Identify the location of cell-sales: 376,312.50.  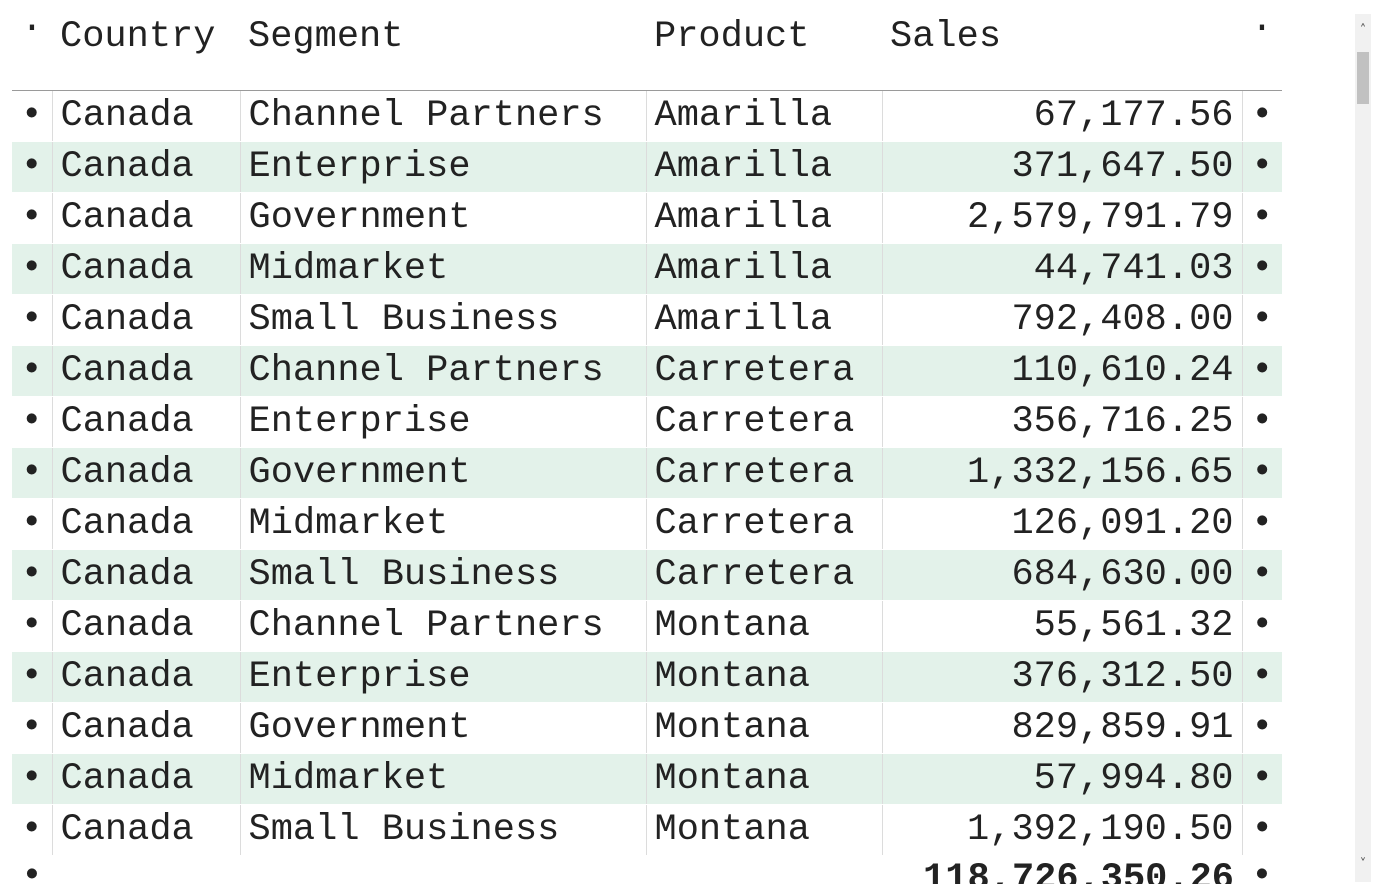
(1061, 677).